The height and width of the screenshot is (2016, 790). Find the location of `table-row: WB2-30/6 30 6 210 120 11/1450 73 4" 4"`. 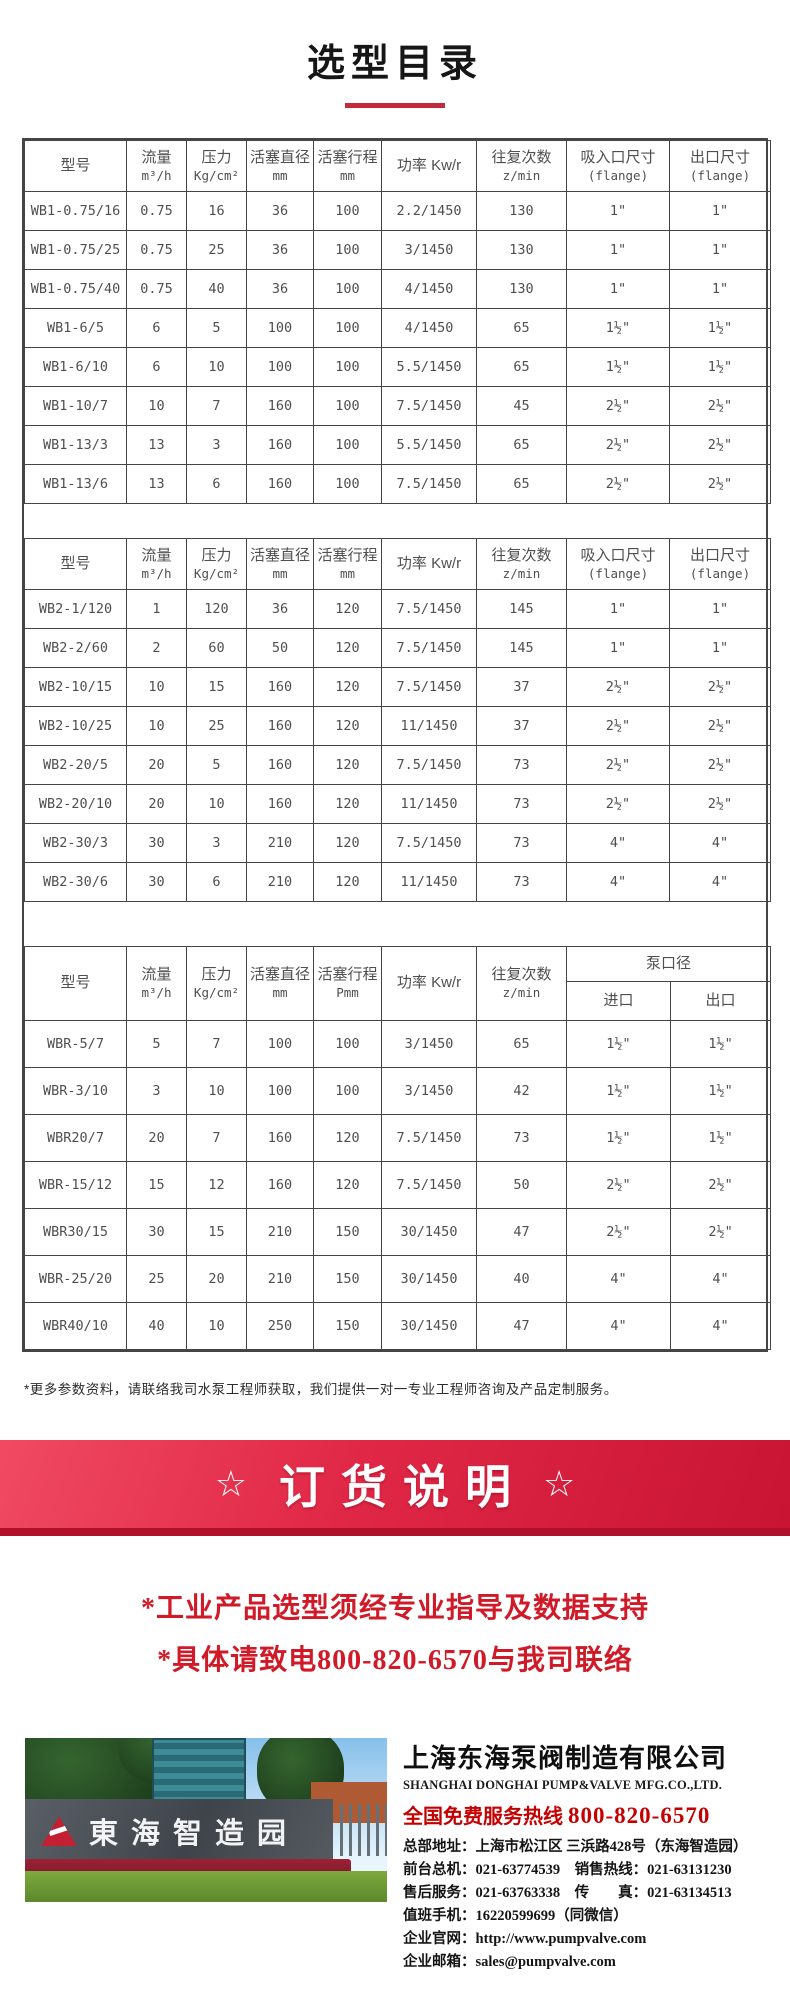

table-row: WB2-30/6 30 6 210 120 11/1450 73 4" 4" is located at coordinates (397, 882).